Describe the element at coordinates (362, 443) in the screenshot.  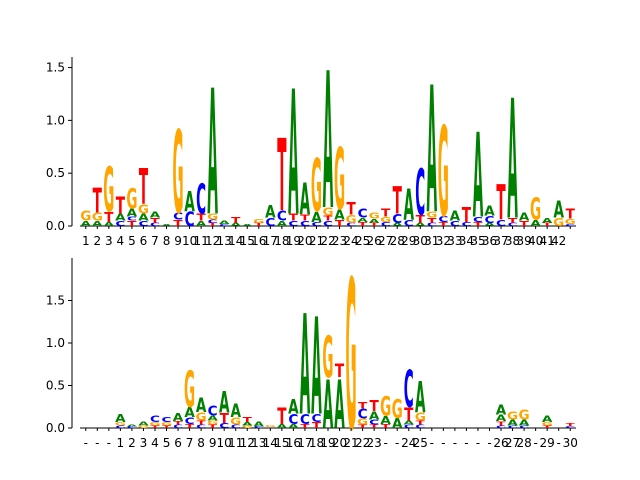
I see `x-tick-label: 22` at that location.